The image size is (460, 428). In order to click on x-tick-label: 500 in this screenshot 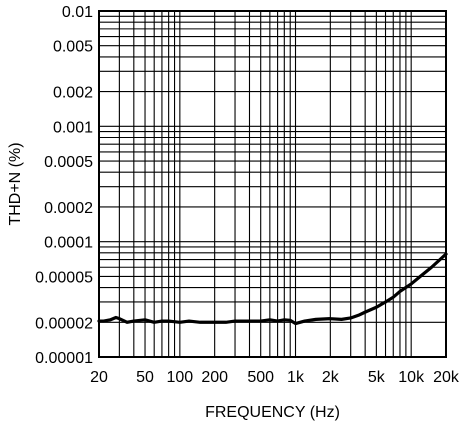, I will do `click(260, 377)`.